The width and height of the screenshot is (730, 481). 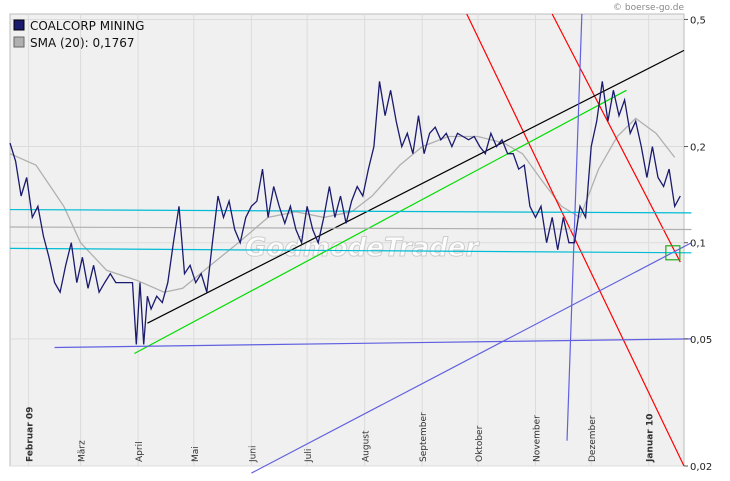 I want to click on x-tick-label: August, so click(x=367, y=446).